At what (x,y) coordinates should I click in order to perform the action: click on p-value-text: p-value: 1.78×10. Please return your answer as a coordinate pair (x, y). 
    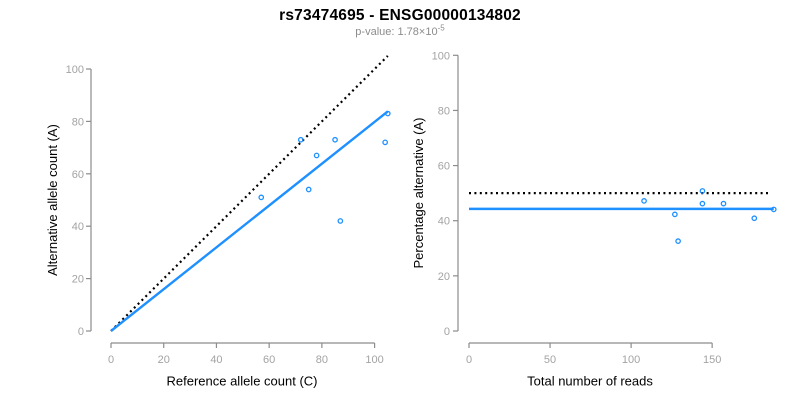
    Looking at the image, I should click on (396, 32).